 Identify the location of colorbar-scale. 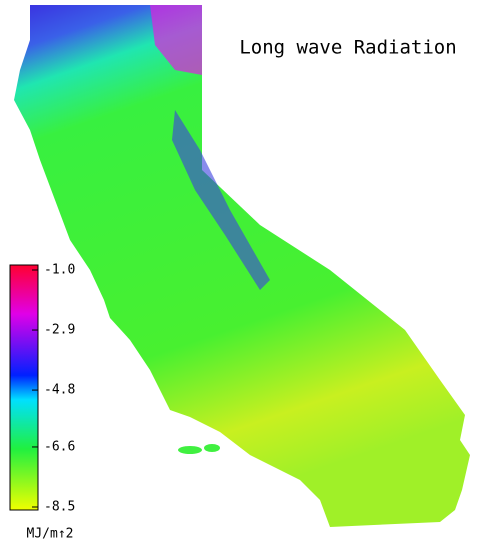
(24, 387).